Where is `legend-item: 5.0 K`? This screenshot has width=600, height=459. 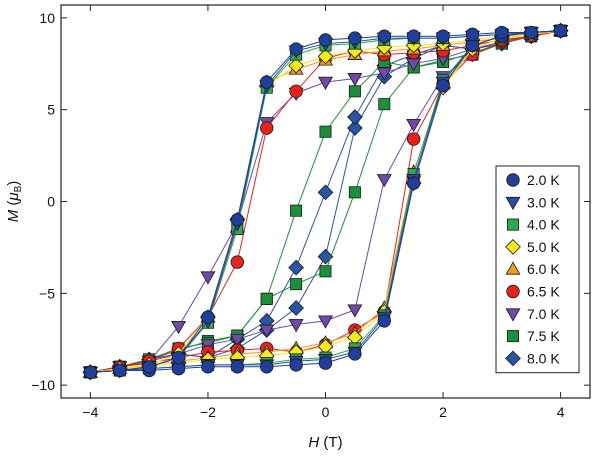 legend-item: 5.0 K is located at coordinates (532, 247).